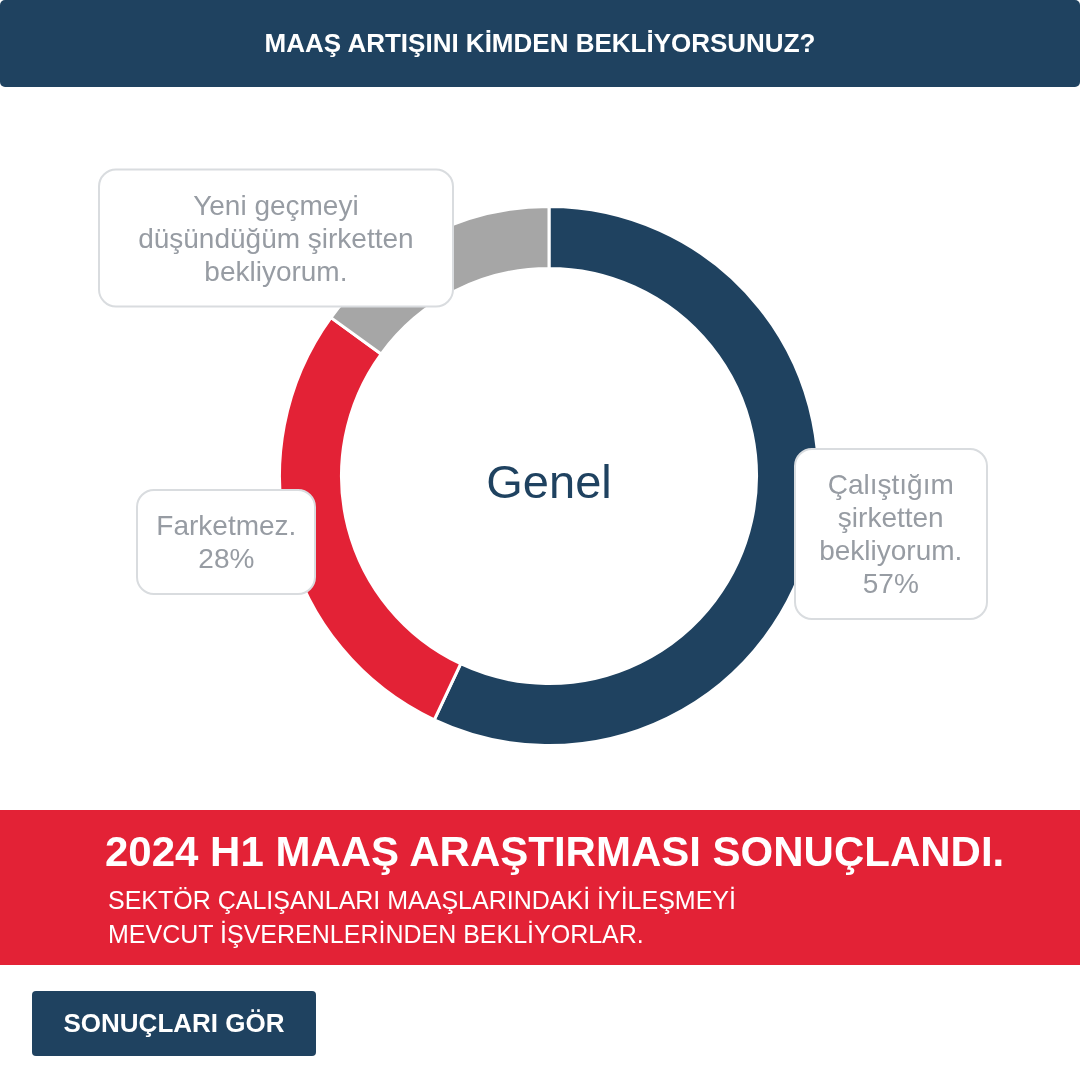  Describe the element at coordinates (276, 238) in the screenshot. I see `slice-label: Yeni geçmeyi düşündüğüm şirketten bekliyorum.` at that location.